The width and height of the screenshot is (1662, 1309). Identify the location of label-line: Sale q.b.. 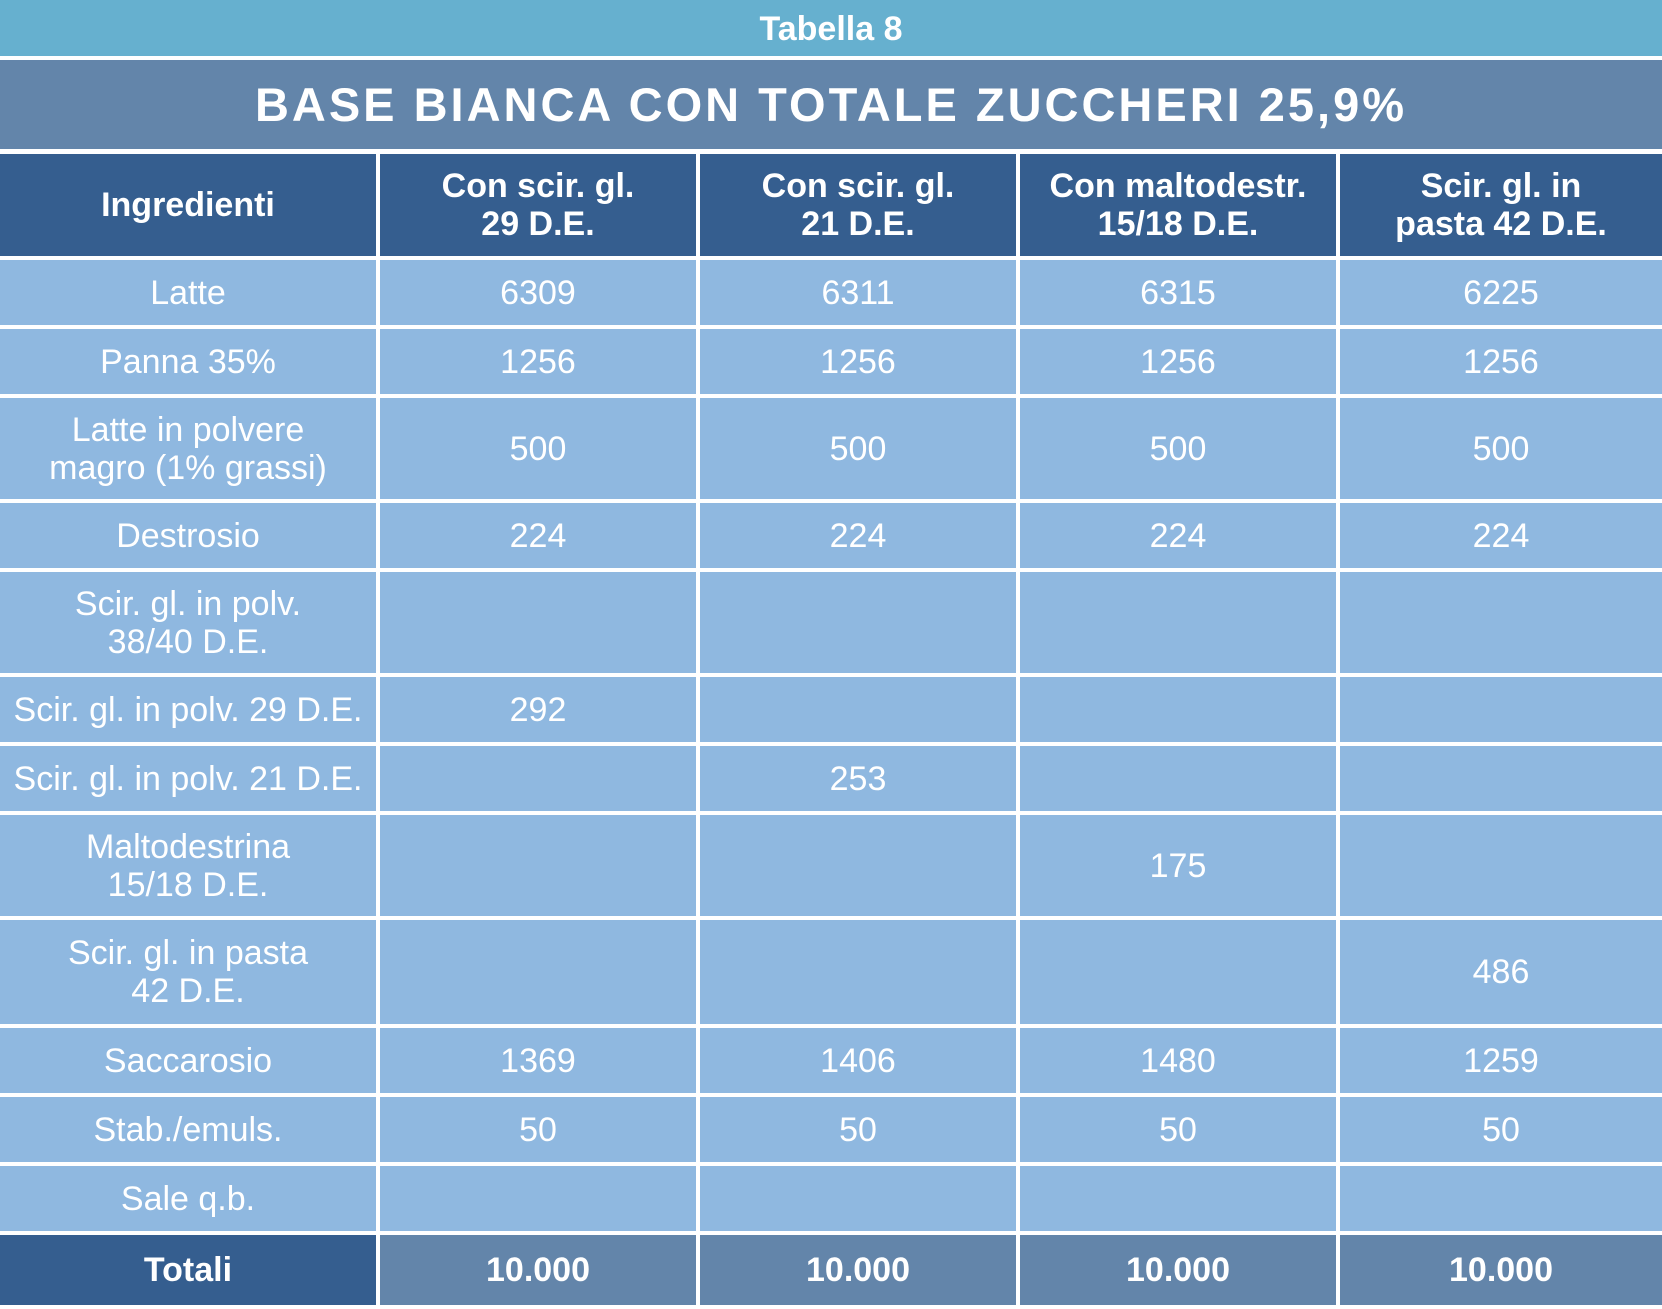
(188, 1198).